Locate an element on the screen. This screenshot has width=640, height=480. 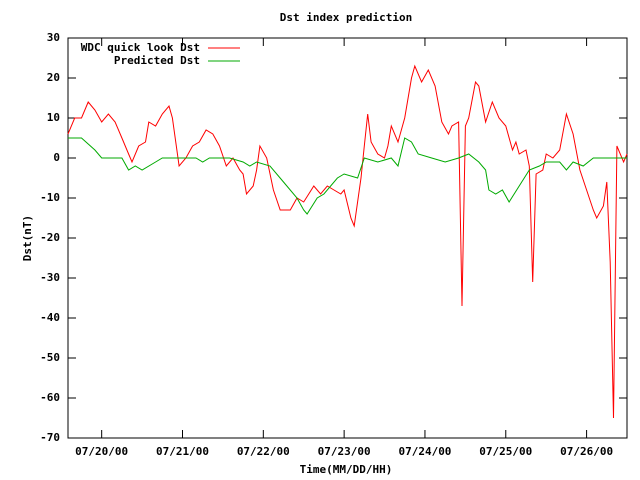
data-line is located at coordinates (347, 176).